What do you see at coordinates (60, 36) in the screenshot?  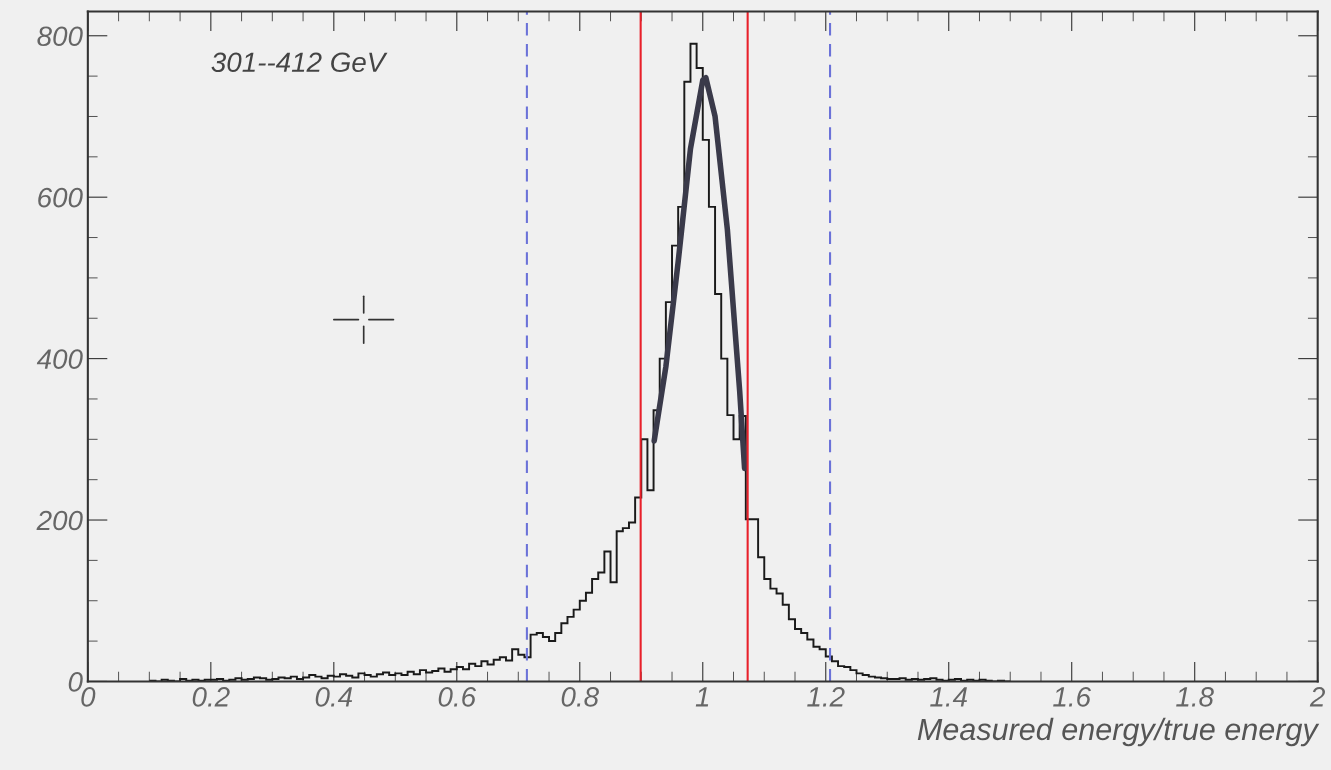 I see `y-tick-label: 800` at bounding box center [60, 36].